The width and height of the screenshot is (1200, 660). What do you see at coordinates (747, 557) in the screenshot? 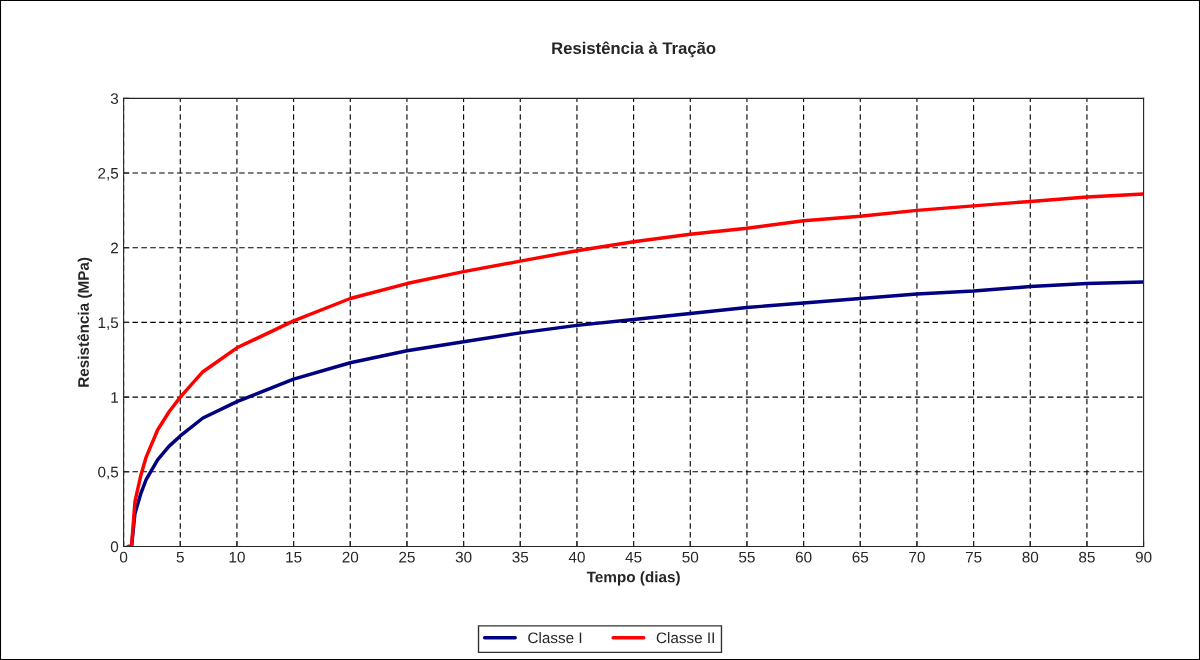
I see `x-tick-label: 55` at bounding box center [747, 557].